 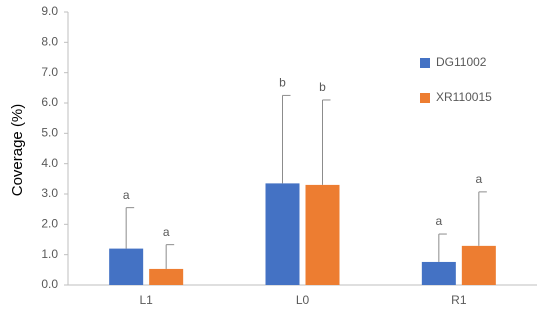 I want to click on legend-label: DG11002, so click(x=461, y=62).